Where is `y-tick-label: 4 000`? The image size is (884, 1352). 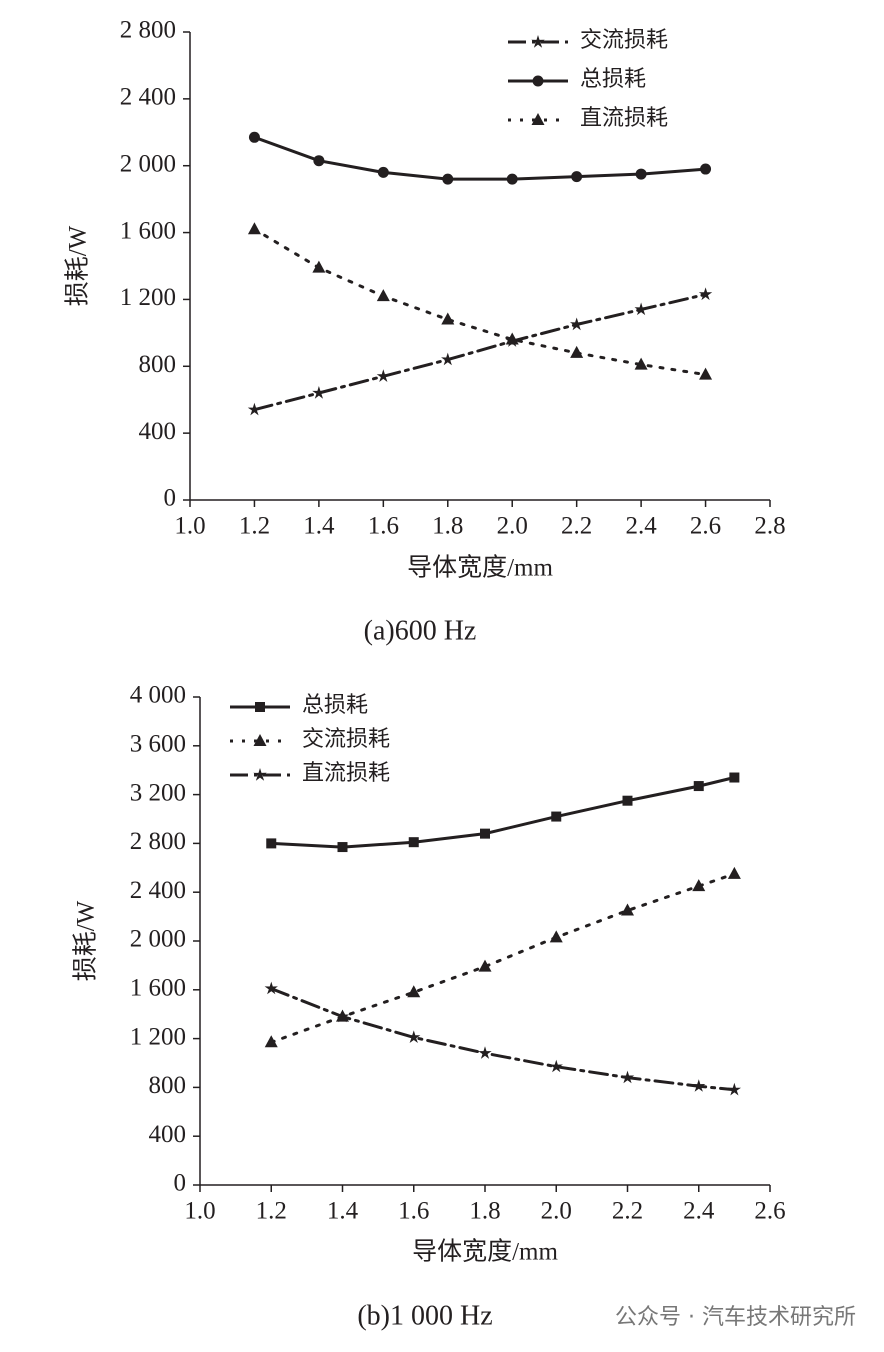 y-tick-label: 4 000 is located at coordinates (158, 695).